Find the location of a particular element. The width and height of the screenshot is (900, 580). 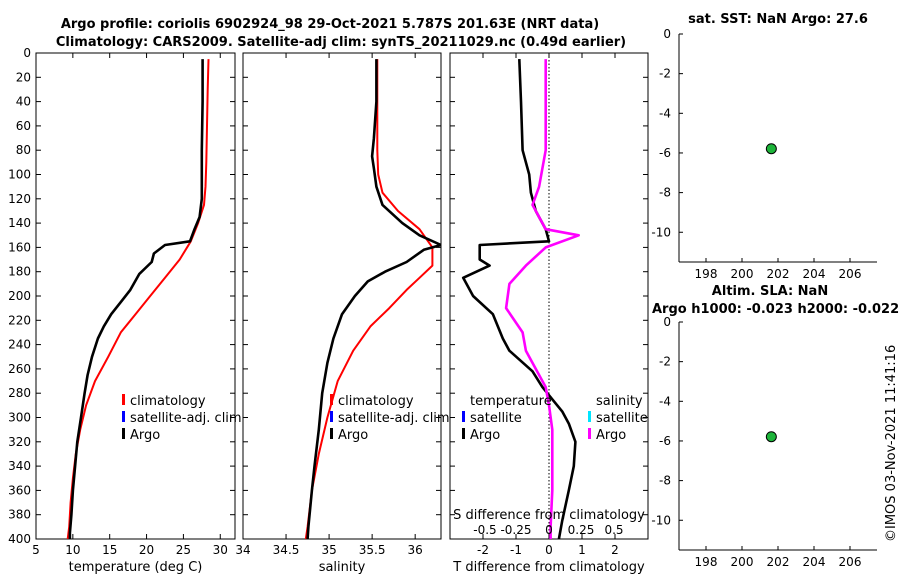

temperature-ytick-label: 160 is located at coordinates (19, 247).